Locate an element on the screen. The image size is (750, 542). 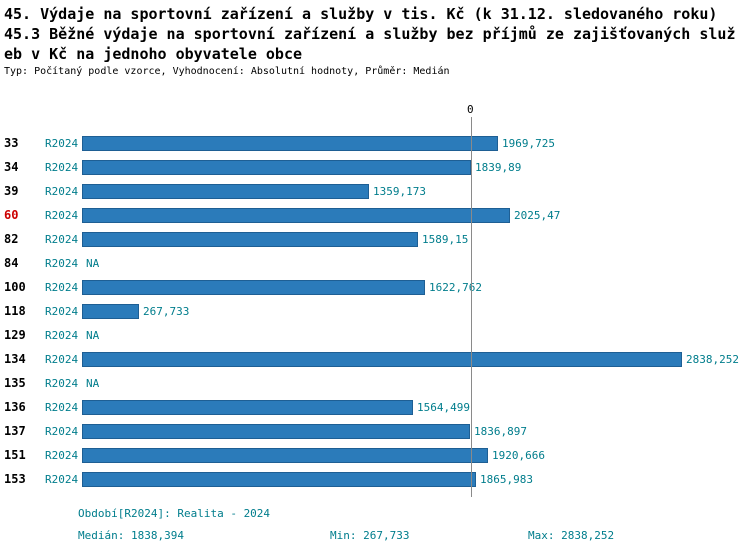
chart-row: 100 R2024 1622,762 is located at coordinates (375, 287).